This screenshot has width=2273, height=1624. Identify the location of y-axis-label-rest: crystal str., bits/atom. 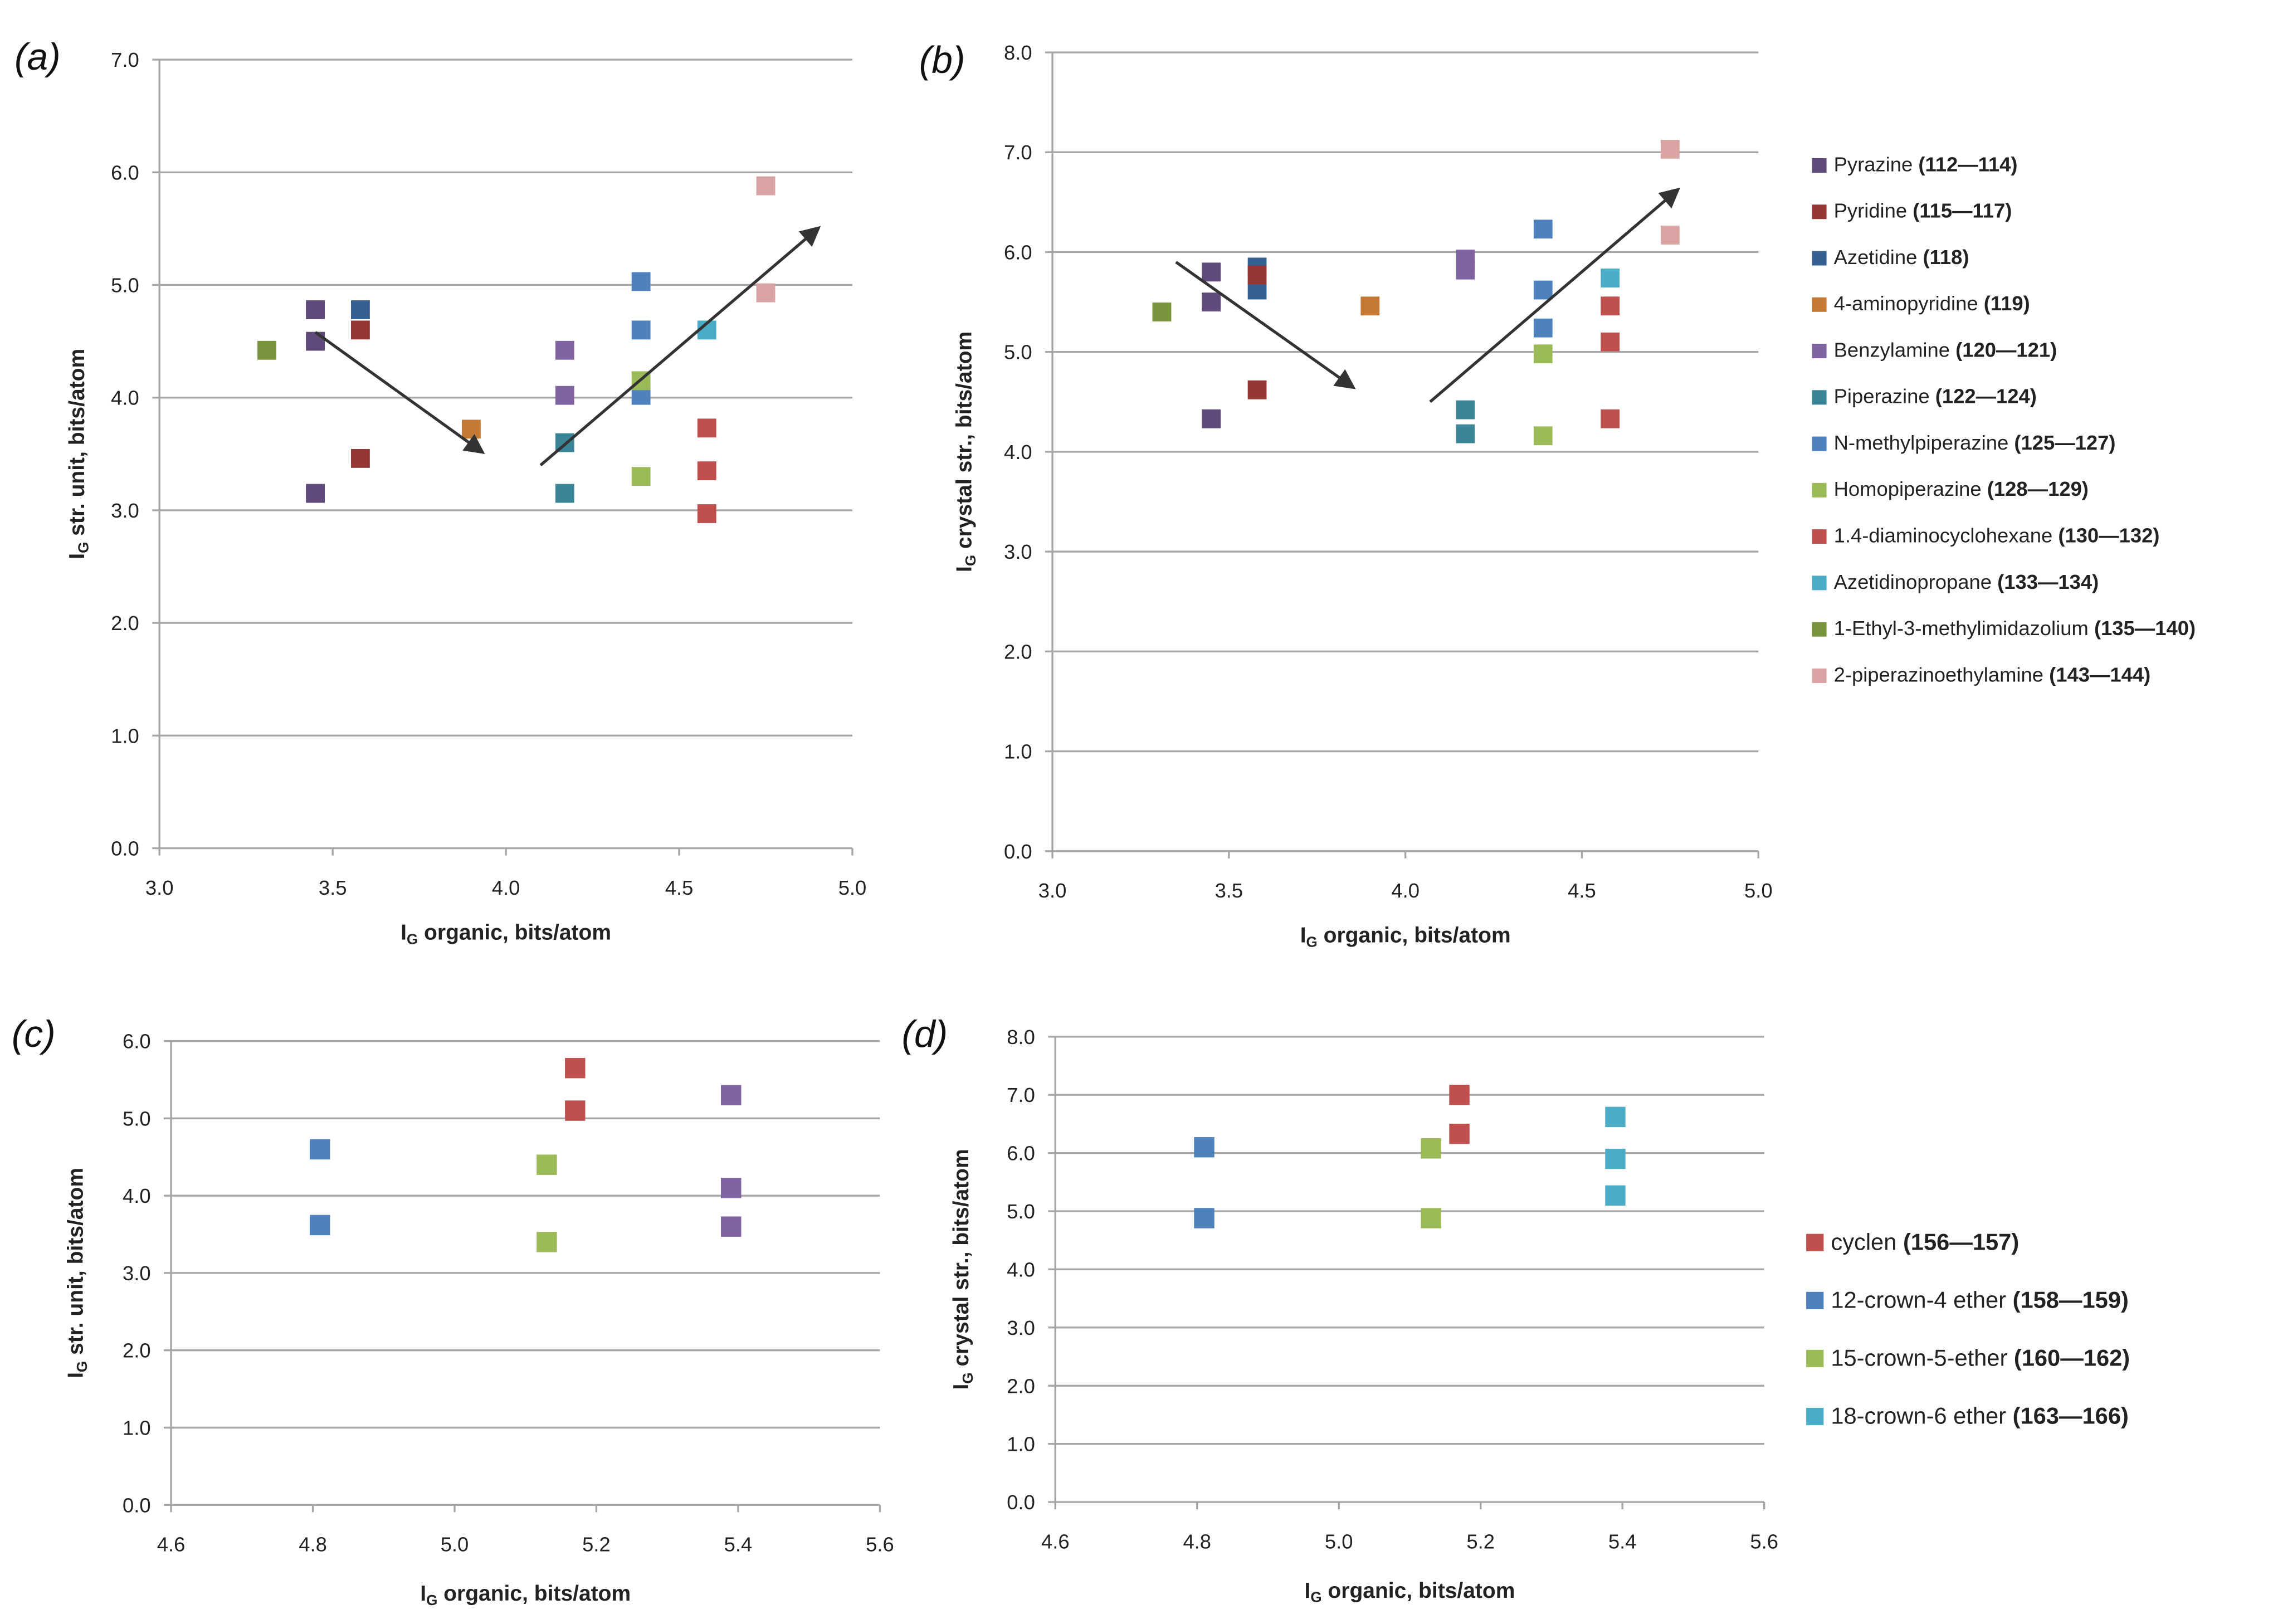
(964, 443).